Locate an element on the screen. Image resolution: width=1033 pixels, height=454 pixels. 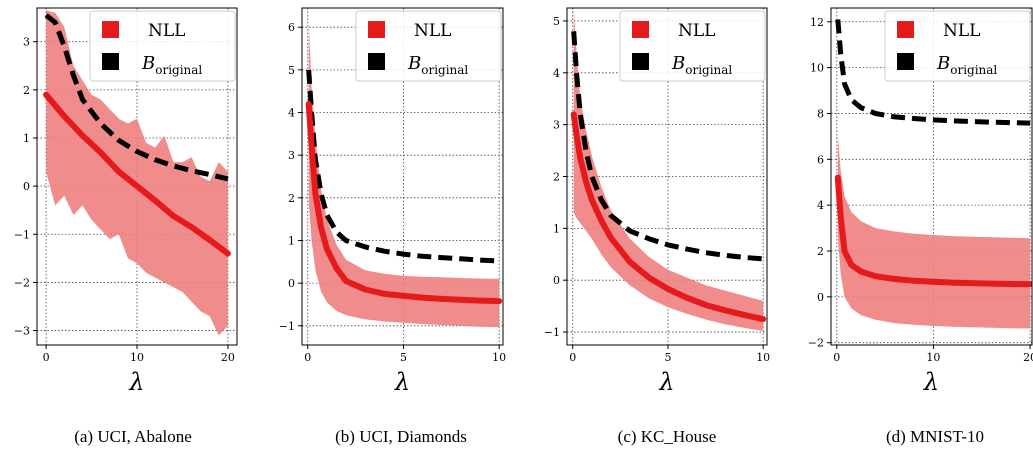
caption-a: (a) UCI, Abalone is located at coordinates (133, 436).